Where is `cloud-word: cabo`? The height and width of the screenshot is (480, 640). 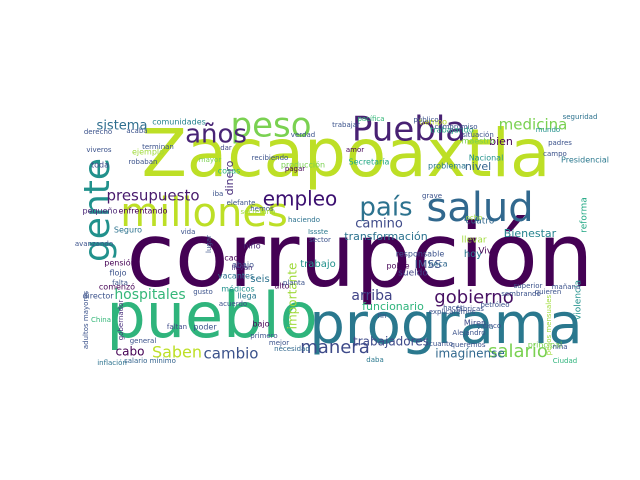
cloud-word: cabo is located at coordinates (130, 352).